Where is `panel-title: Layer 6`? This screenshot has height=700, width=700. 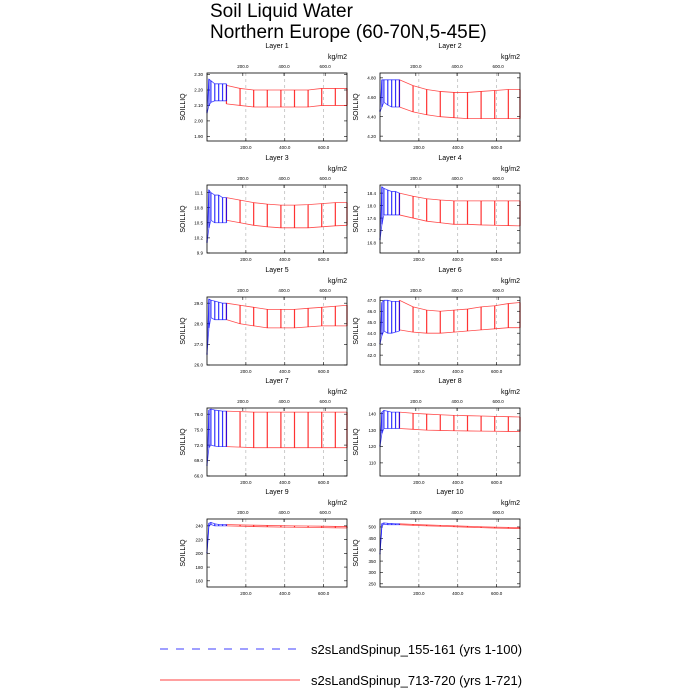
panel-title: Layer 6 is located at coordinates (449, 270).